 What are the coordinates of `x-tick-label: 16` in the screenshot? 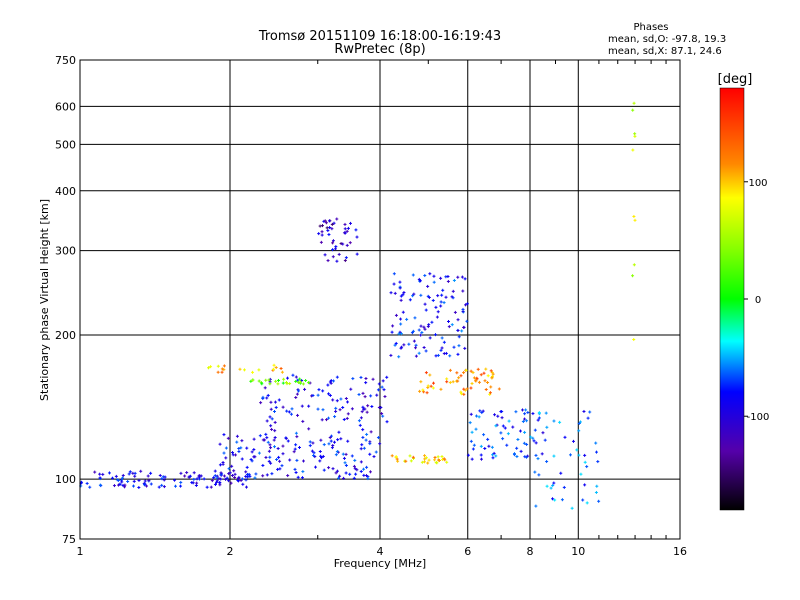 It's located at (680, 551).